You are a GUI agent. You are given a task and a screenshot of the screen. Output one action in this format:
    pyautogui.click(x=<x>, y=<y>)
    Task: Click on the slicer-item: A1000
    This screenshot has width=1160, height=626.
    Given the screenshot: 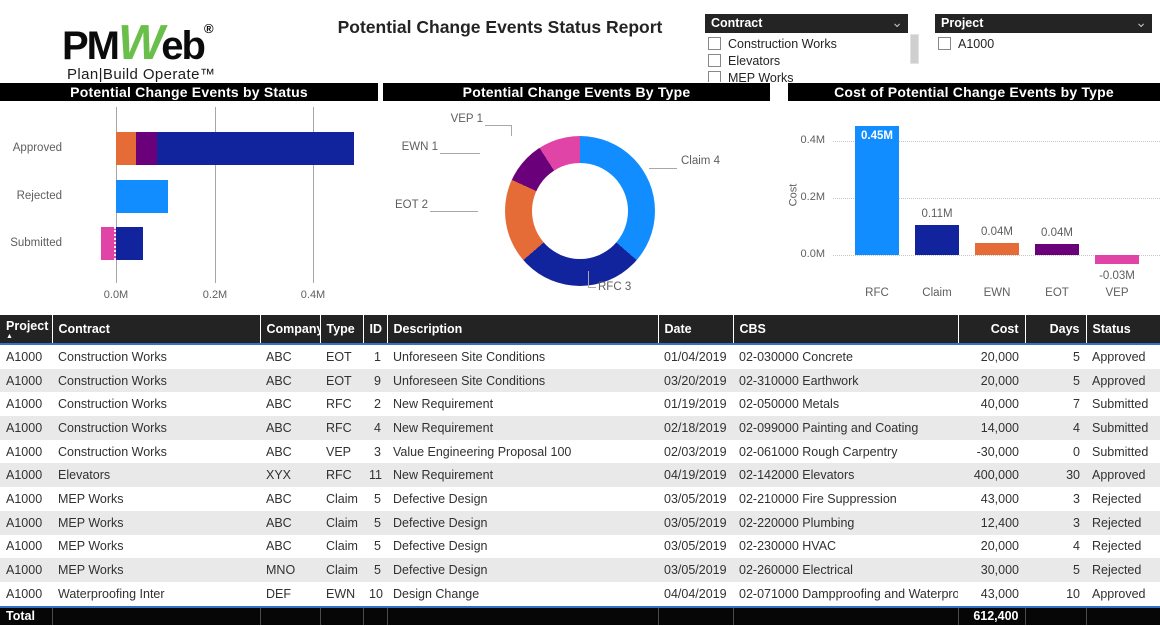 What is the action you would take?
    pyautogui.click(x=1043, y=43)
    